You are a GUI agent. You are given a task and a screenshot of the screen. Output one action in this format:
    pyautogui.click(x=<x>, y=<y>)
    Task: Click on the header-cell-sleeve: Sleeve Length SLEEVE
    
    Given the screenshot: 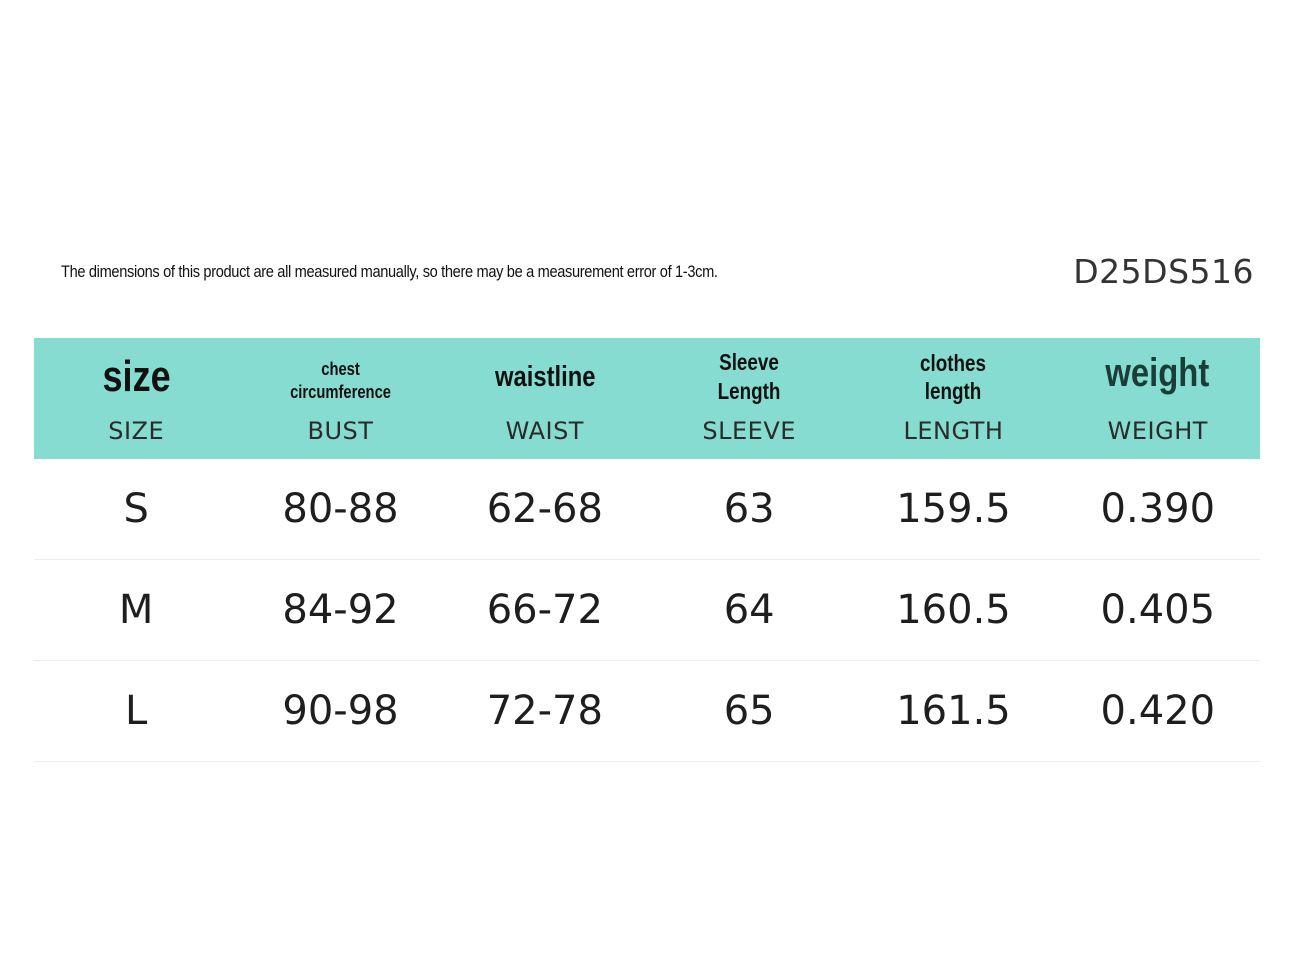 What is the action you would take?
    pyautogui.click(x=749, y=398)
    